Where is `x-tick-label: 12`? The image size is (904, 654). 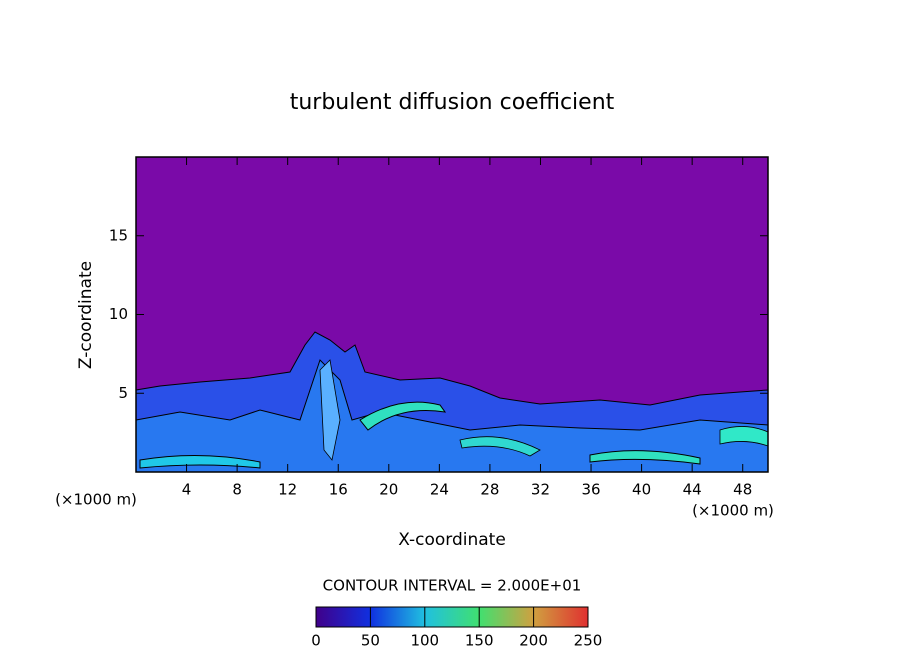 x-tick-label: 12 is located at coordinates (287, 490).